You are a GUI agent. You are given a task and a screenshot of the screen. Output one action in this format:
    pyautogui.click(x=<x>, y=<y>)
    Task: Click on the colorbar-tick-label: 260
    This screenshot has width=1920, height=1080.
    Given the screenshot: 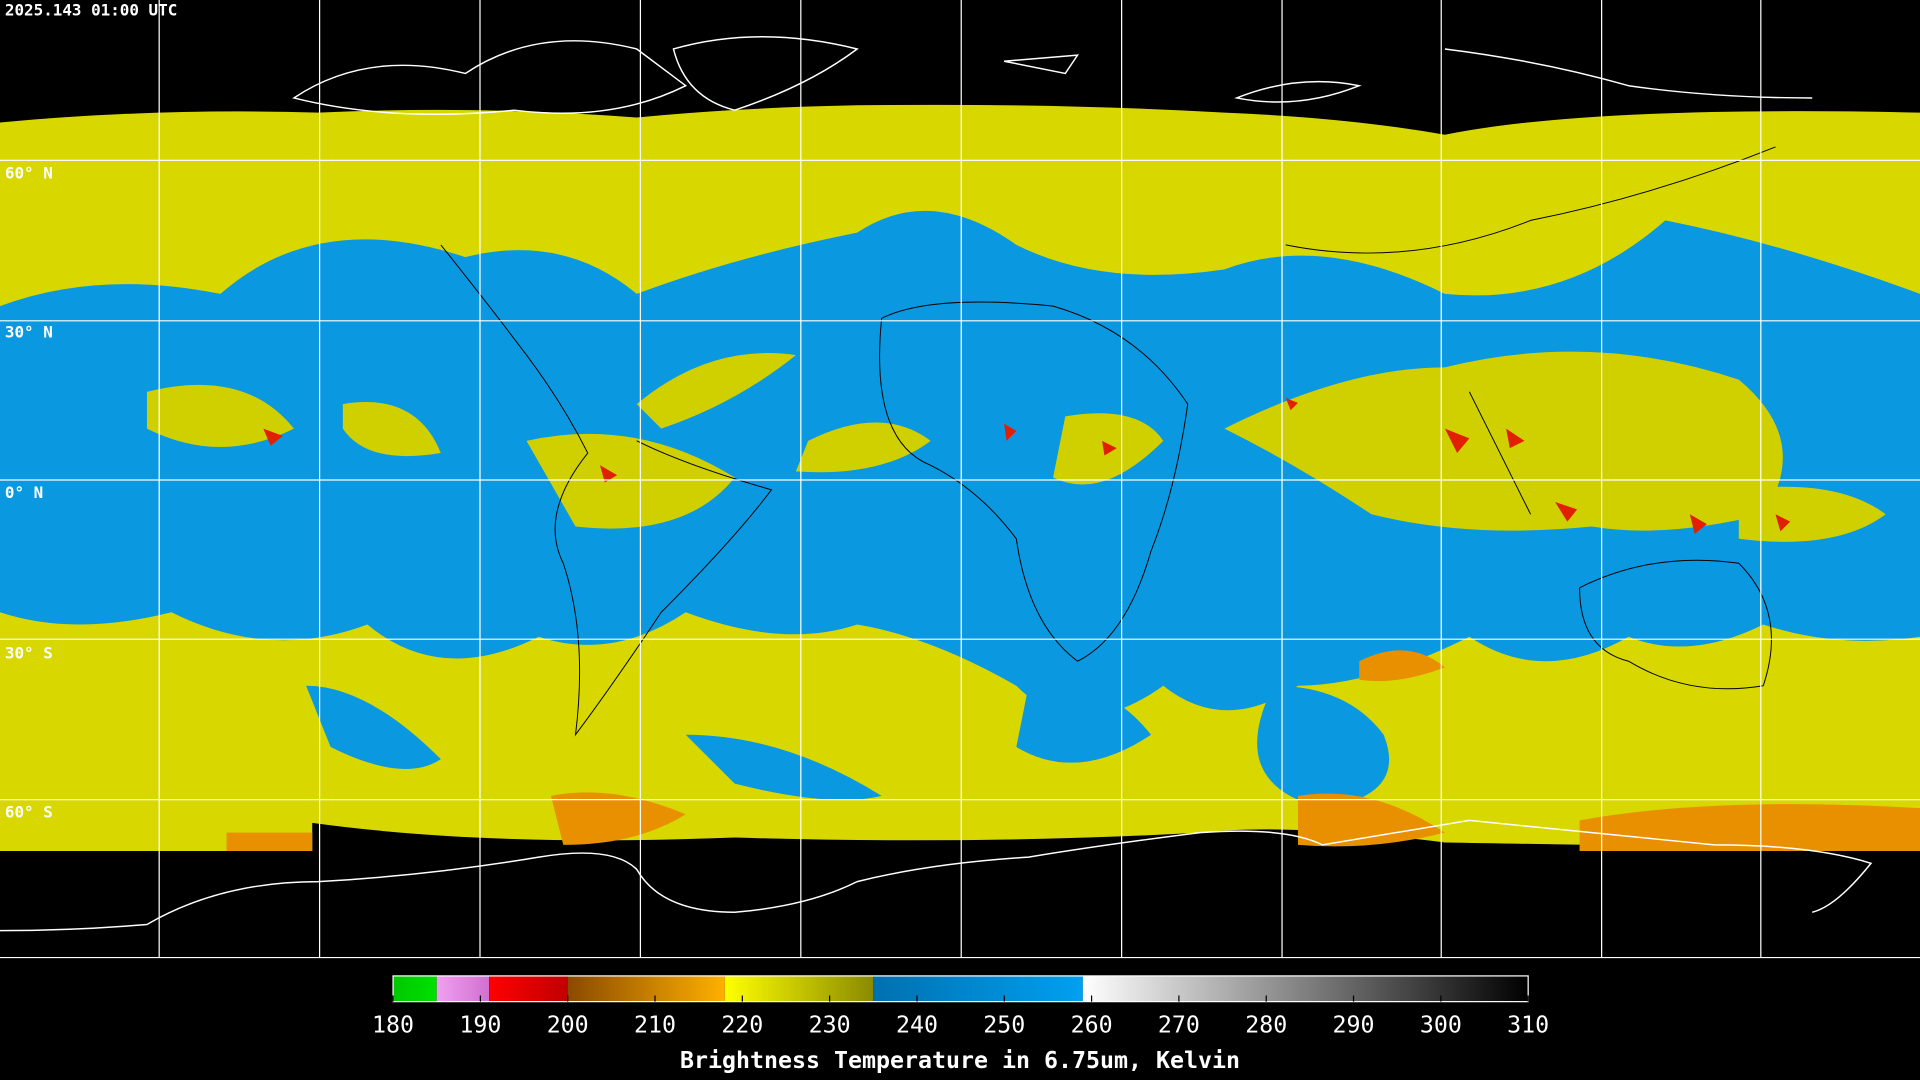 What is the action you would take?
    pyautogui.click(x=1092, y=1025)
    